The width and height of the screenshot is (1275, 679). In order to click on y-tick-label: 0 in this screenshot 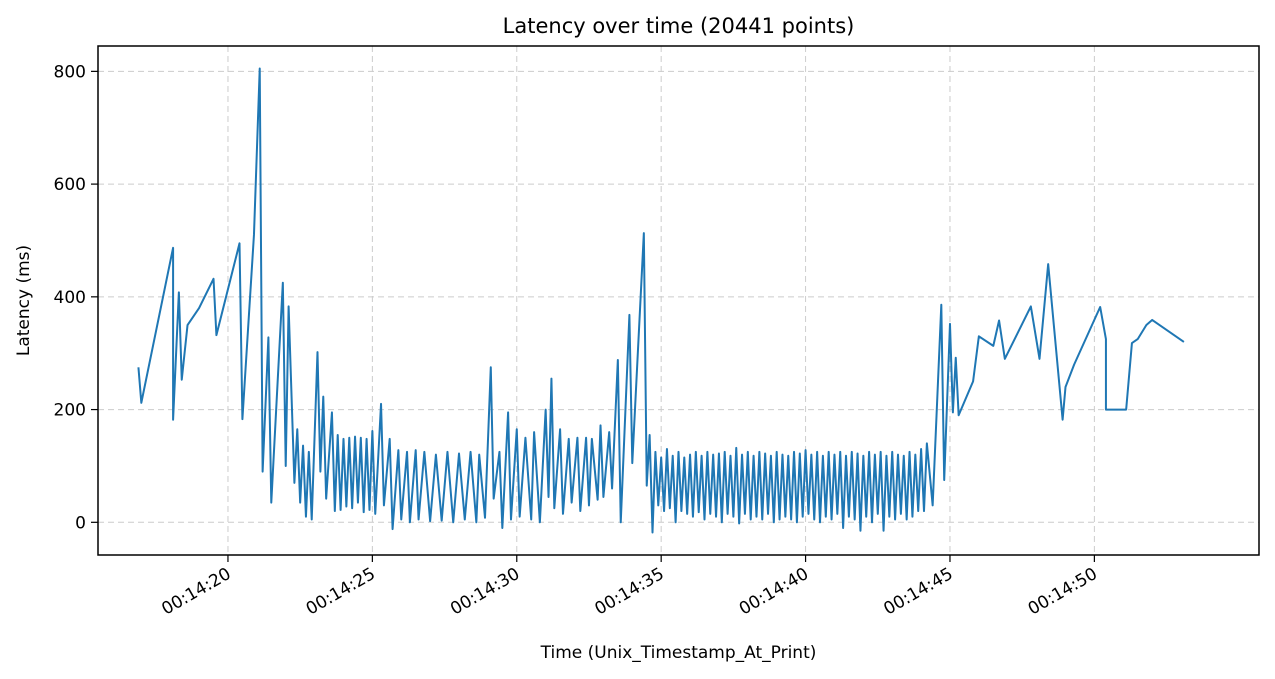, I will do `click(80, 523)`.